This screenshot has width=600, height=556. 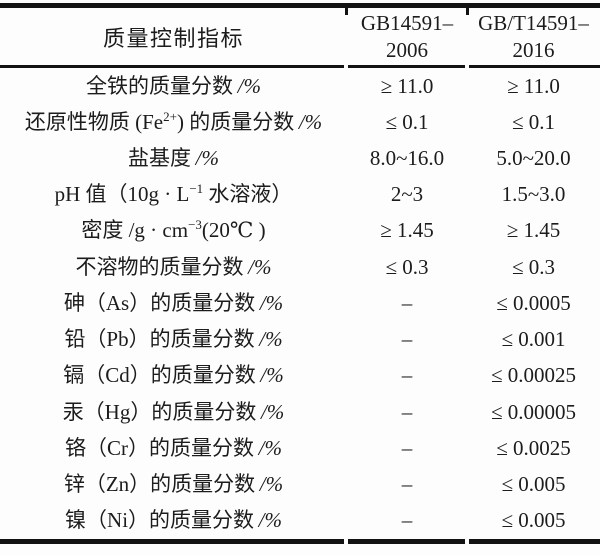 I want to click on gb2016-value-cell: ≤ 0.001, so click(x=533, y=339).